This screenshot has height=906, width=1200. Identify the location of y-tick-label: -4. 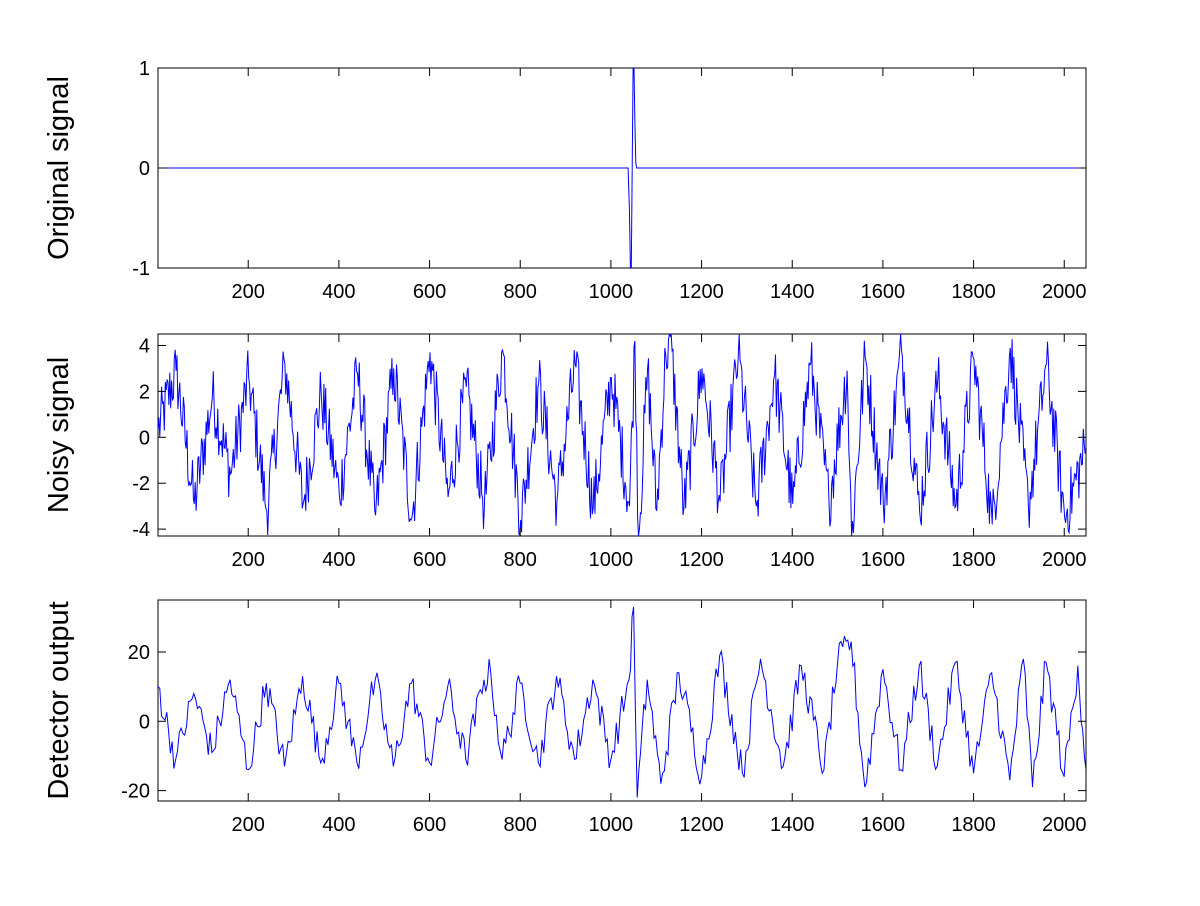
(141, 530).